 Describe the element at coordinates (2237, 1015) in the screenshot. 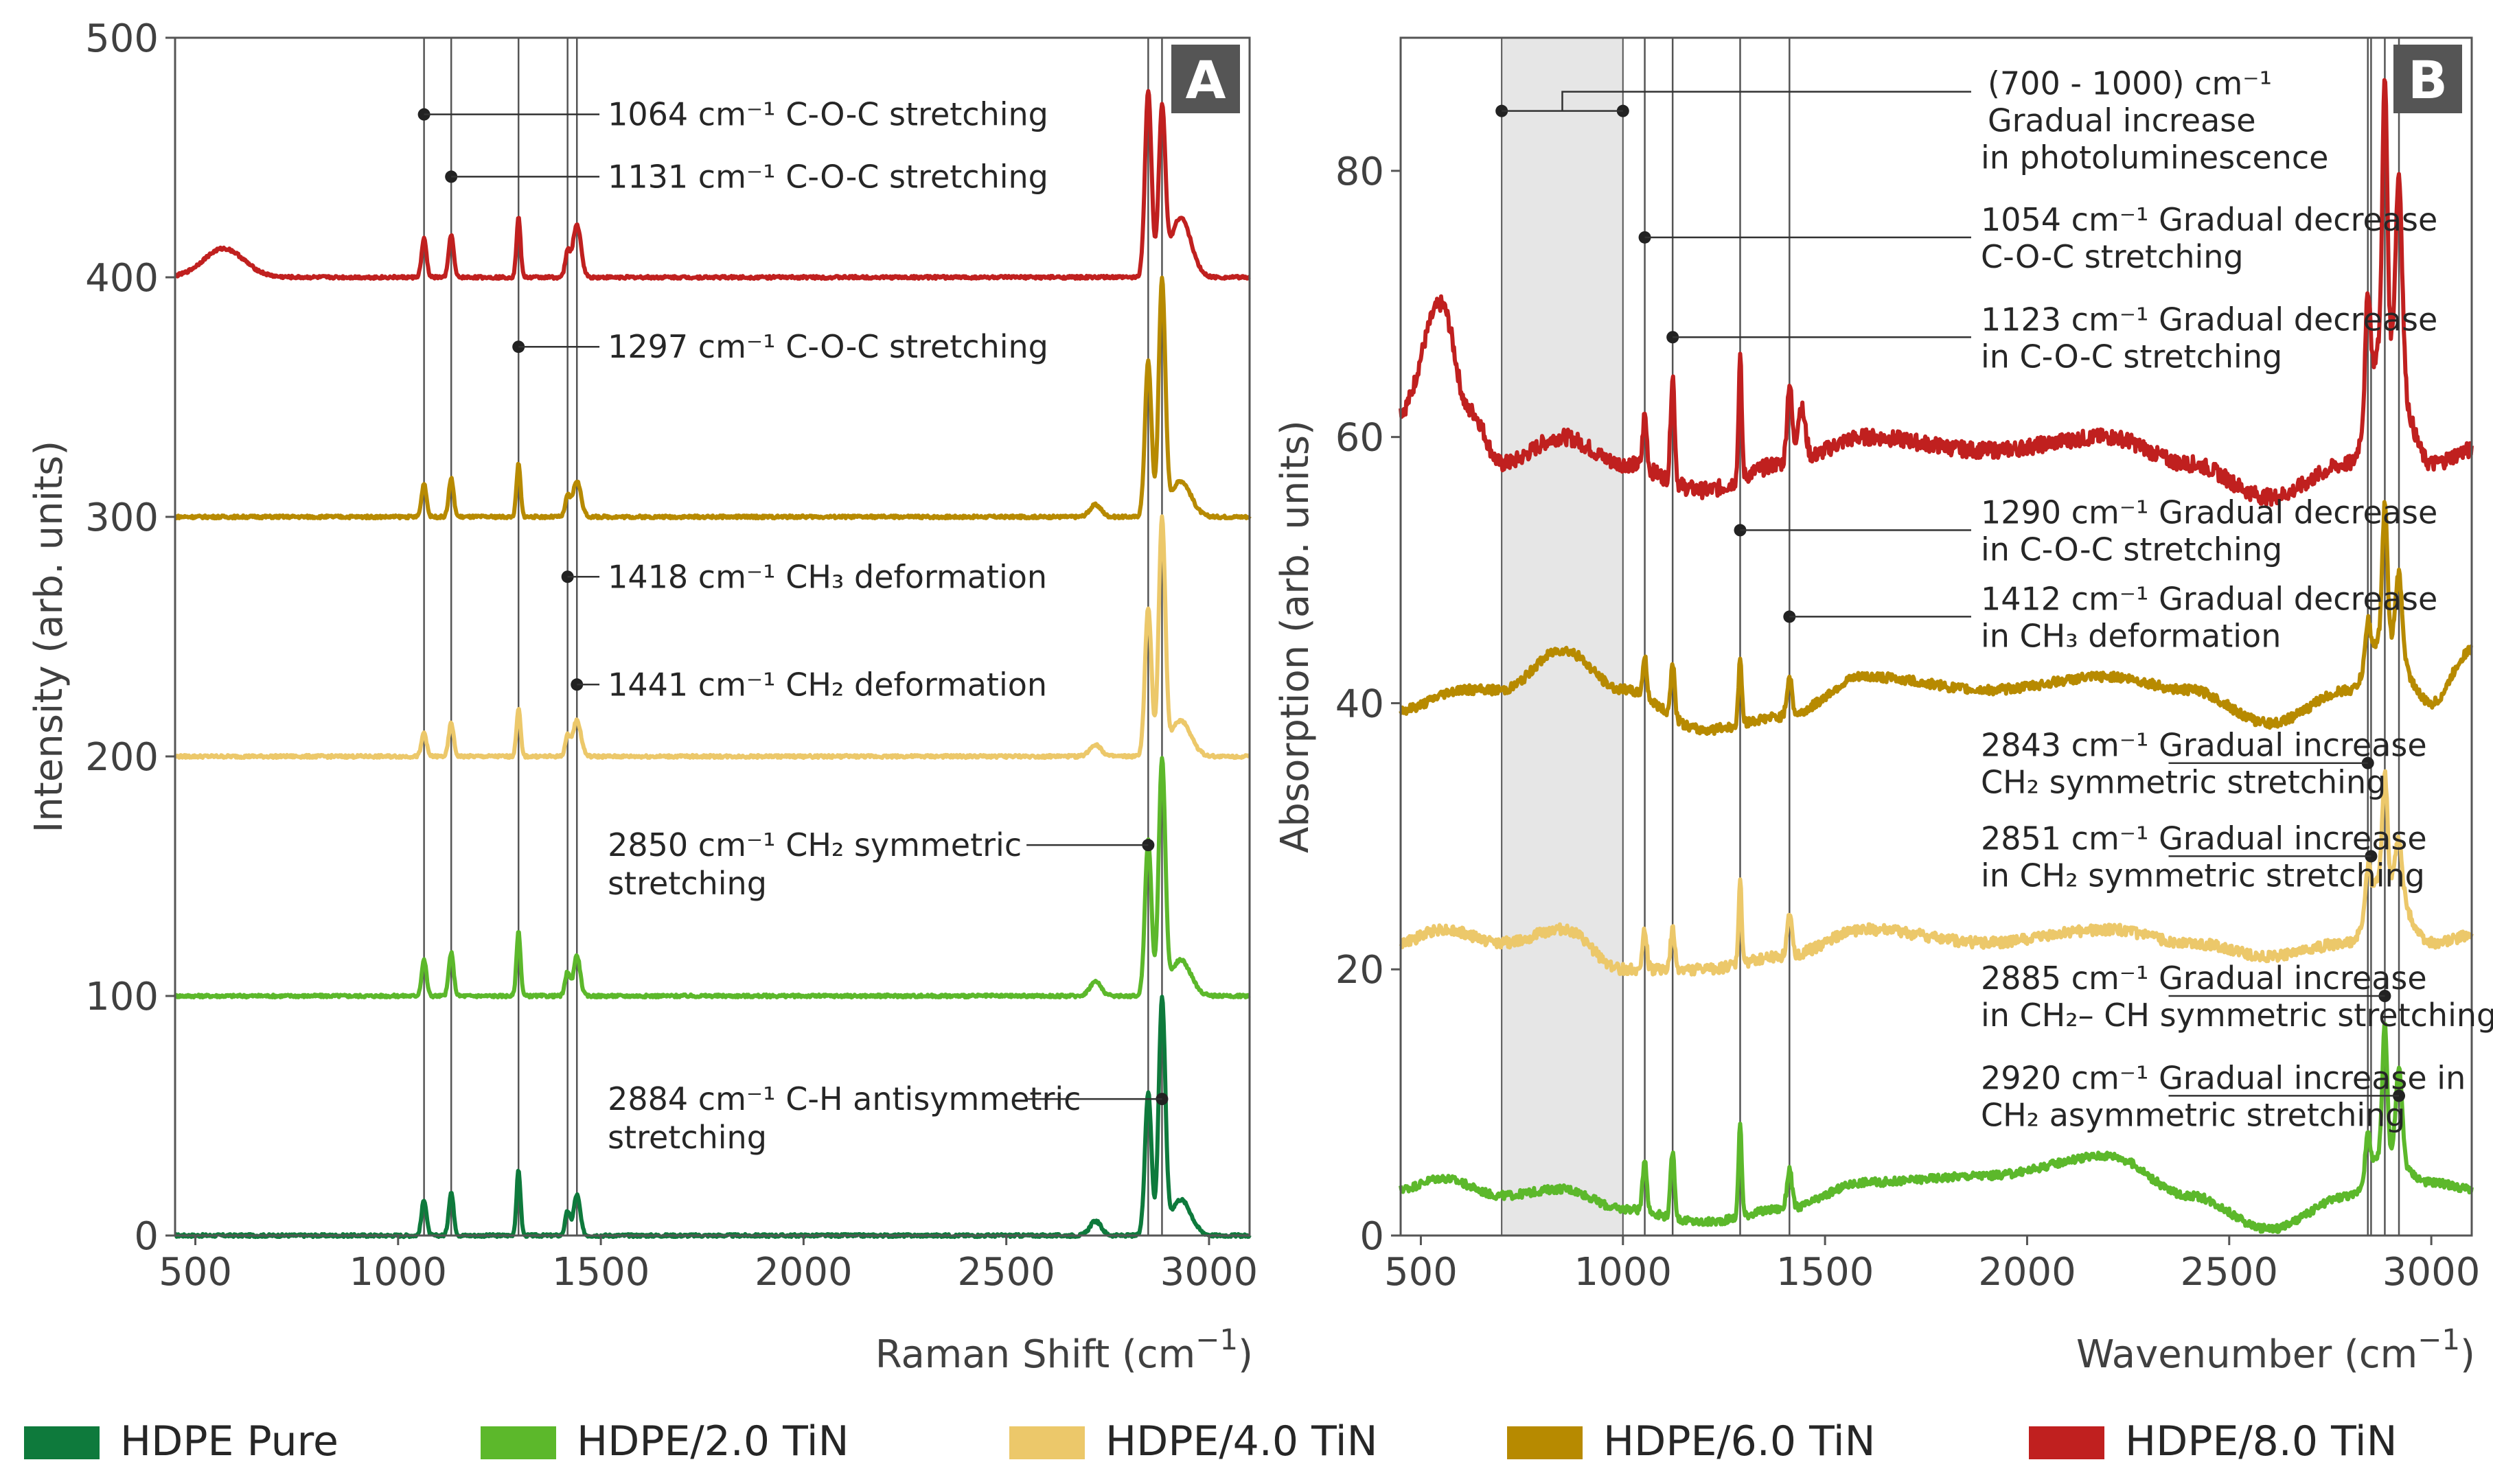

I see `annotation-text-2: in CH₂– CH symmetric stretching` at that location.